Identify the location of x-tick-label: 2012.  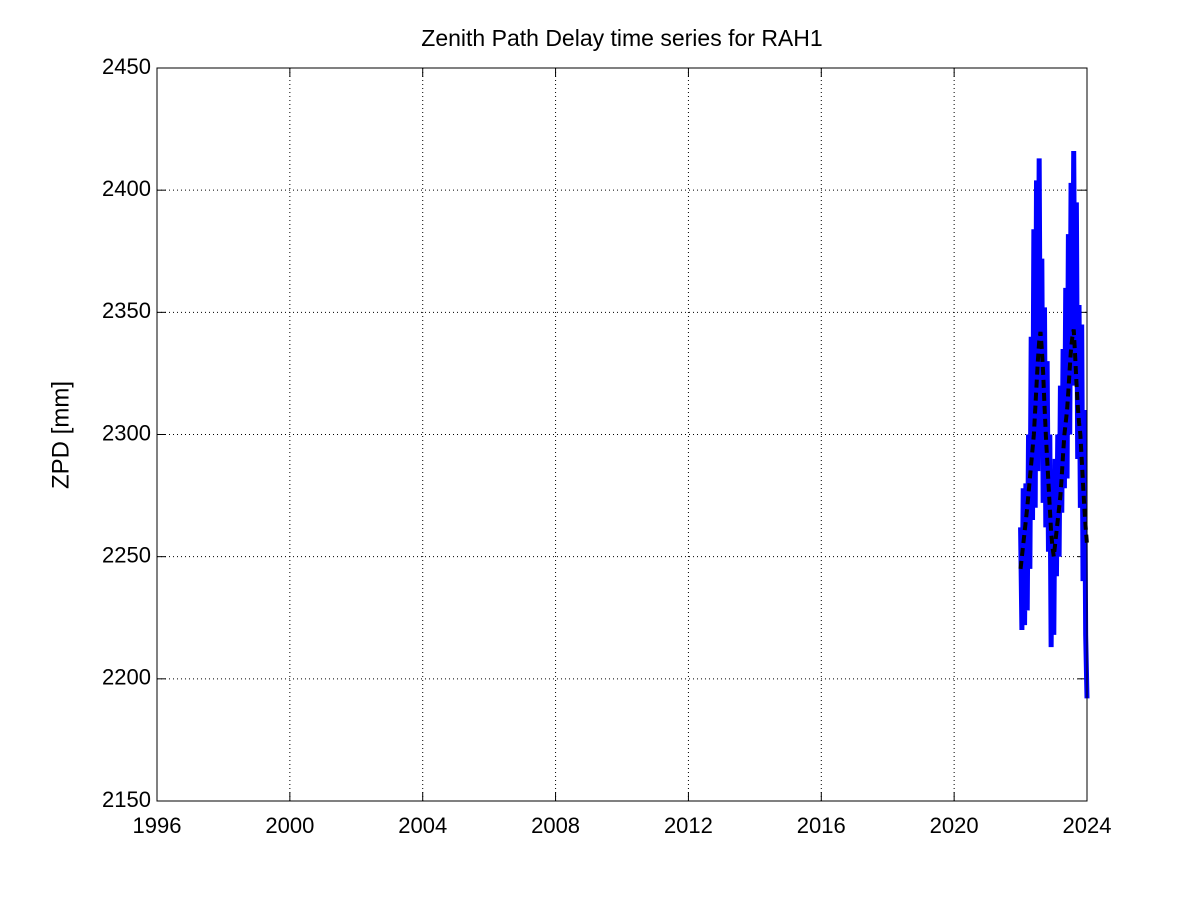
(688, 825).